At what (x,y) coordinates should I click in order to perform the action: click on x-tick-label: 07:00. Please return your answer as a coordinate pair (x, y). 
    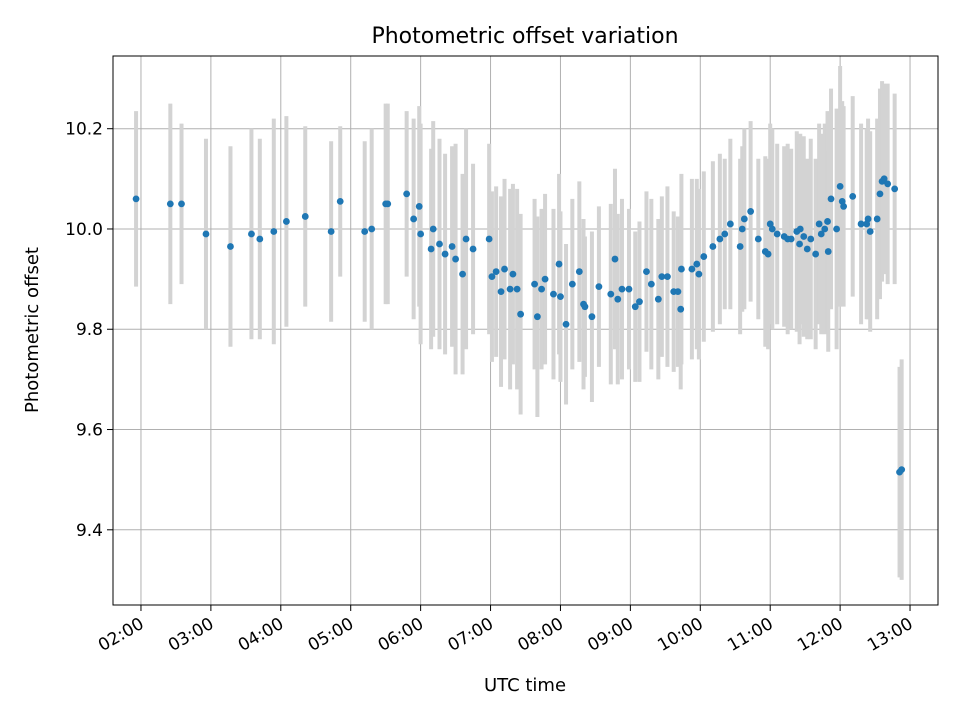
    Looking at the image, I should click on (471, 635).